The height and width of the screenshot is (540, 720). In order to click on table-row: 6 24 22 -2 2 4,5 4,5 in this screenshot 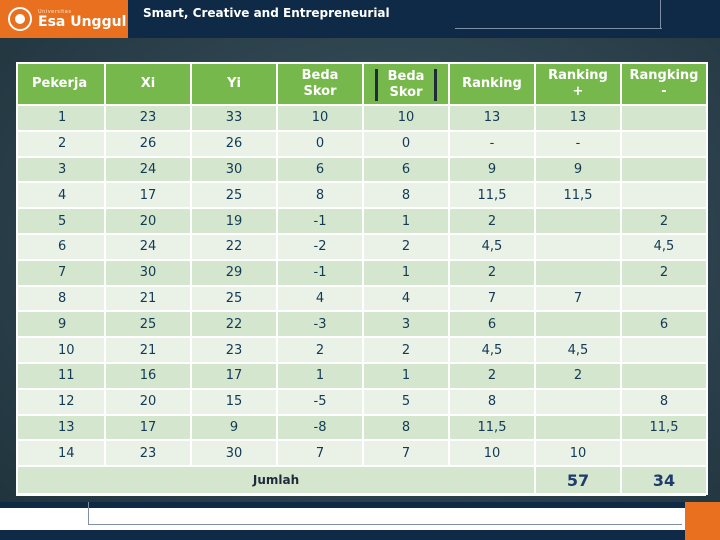, I will do `click(362, 246)`.